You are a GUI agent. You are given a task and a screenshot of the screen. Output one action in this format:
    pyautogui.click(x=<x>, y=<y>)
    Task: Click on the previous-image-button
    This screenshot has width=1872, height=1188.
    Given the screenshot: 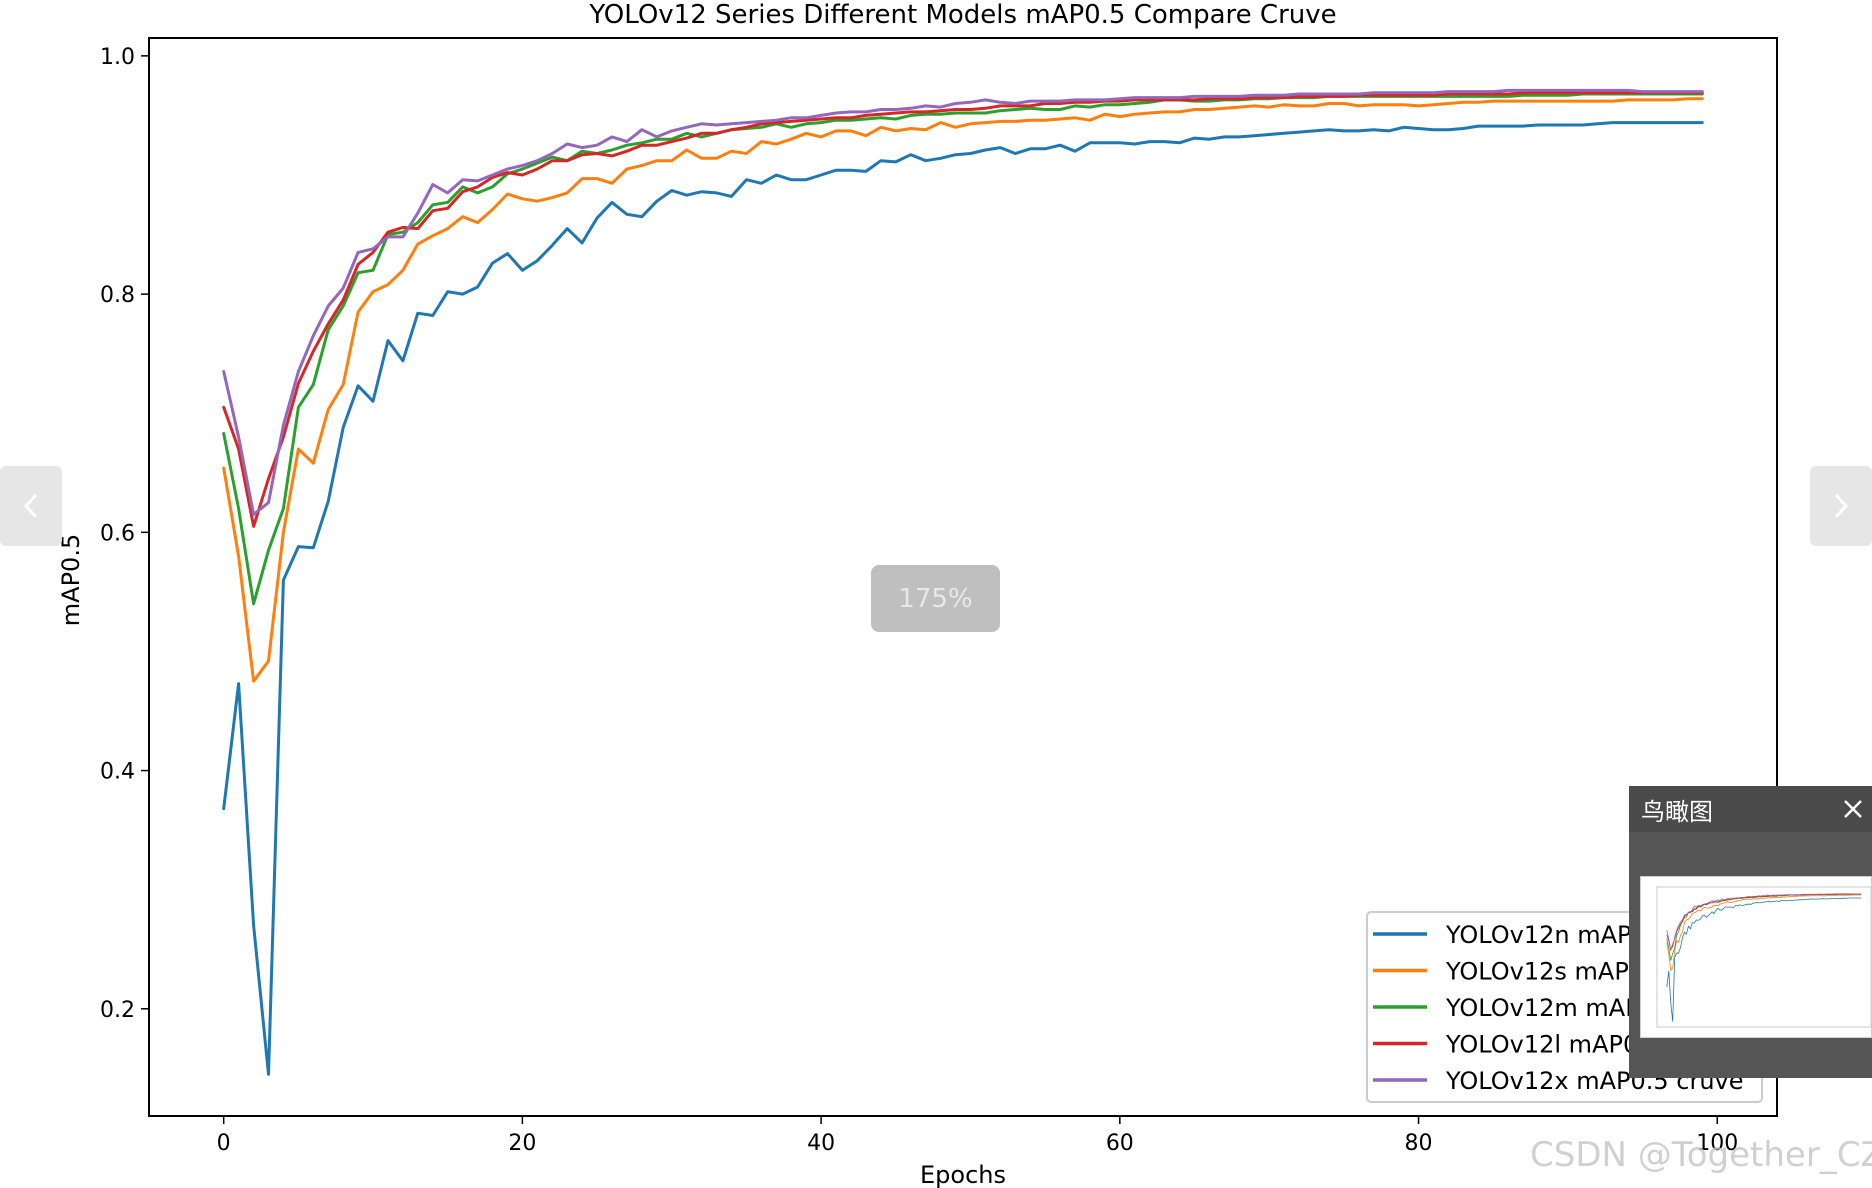 What is the action you would take?
    pyautogui.click(x=31, y=506)
    